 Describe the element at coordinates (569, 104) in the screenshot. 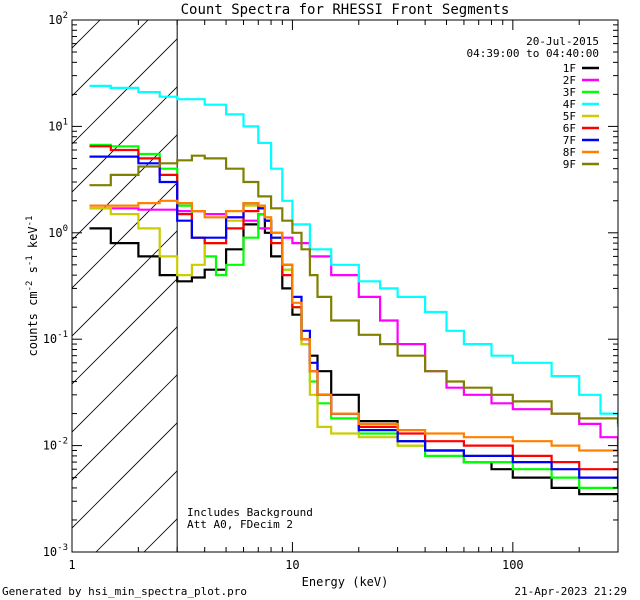

I see `legend-label-4F: 4F` at that location.